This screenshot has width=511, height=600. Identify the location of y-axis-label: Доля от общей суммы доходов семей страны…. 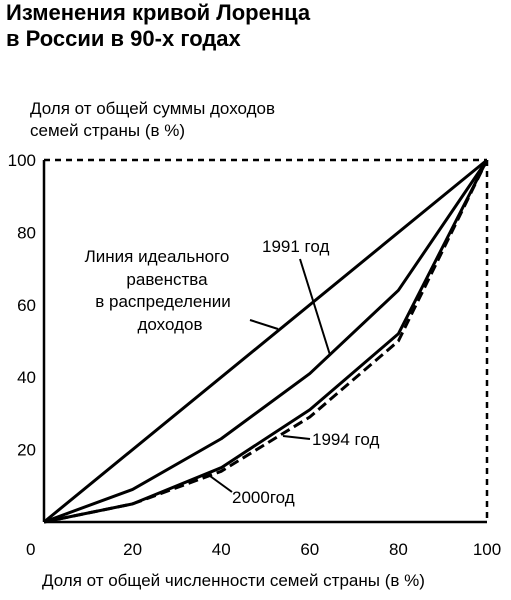
(152, 120).